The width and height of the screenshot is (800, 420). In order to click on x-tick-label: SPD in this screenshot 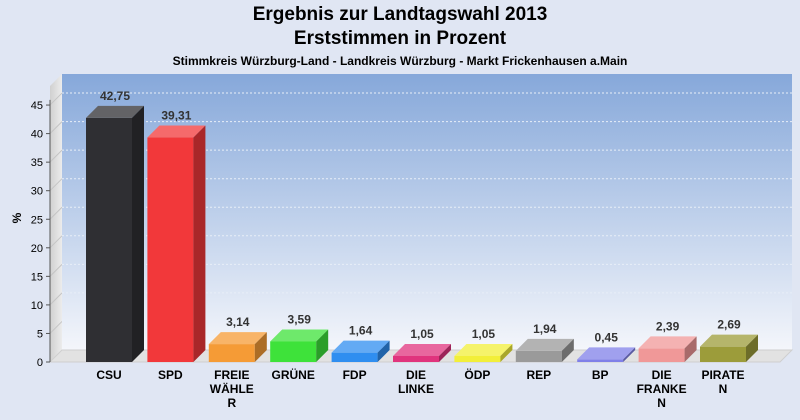, I will do `click(170, 375)`.